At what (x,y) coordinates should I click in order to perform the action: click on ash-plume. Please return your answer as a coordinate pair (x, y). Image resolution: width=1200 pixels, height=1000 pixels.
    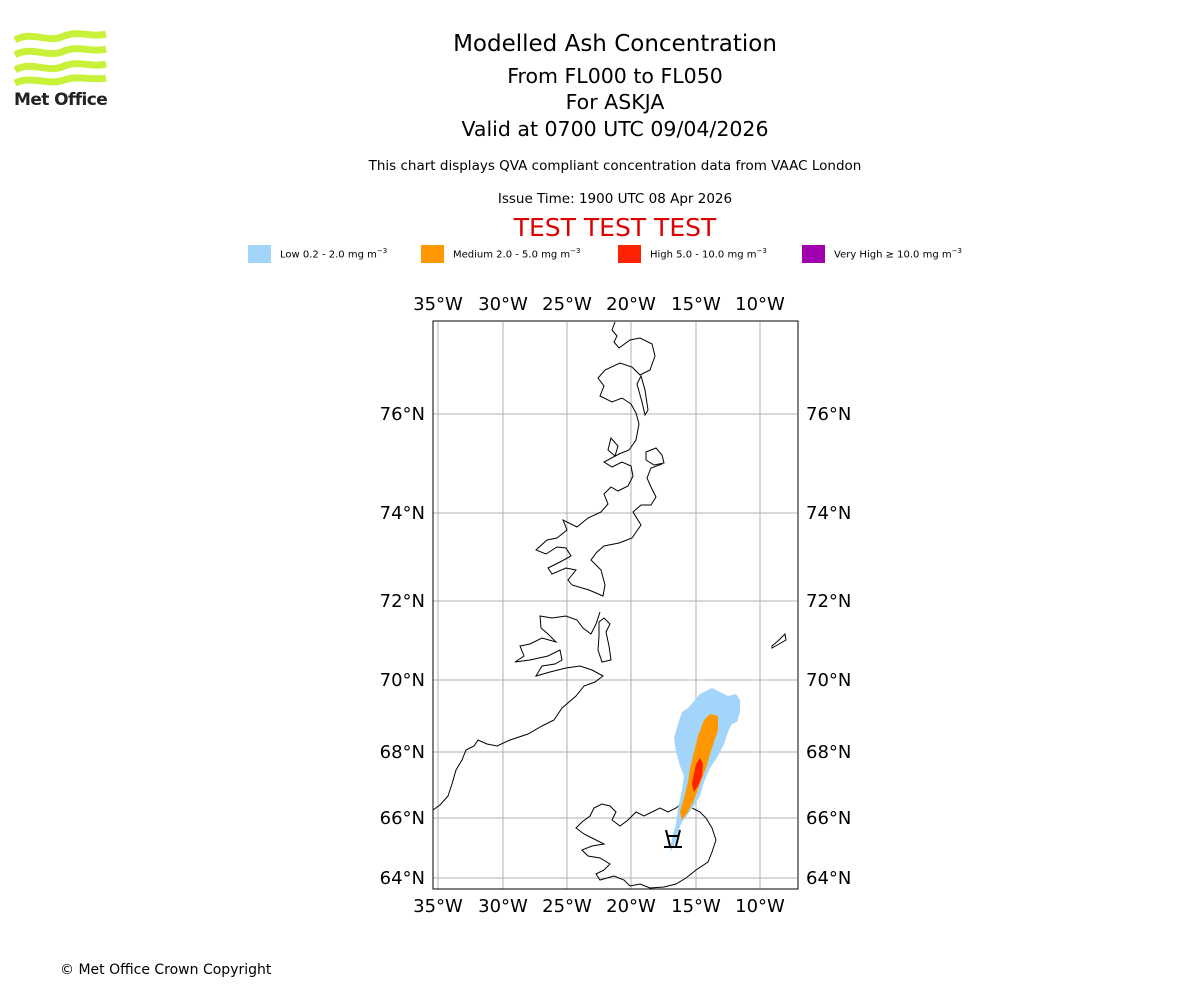
    Looking at the image, I should click on (702, 770).